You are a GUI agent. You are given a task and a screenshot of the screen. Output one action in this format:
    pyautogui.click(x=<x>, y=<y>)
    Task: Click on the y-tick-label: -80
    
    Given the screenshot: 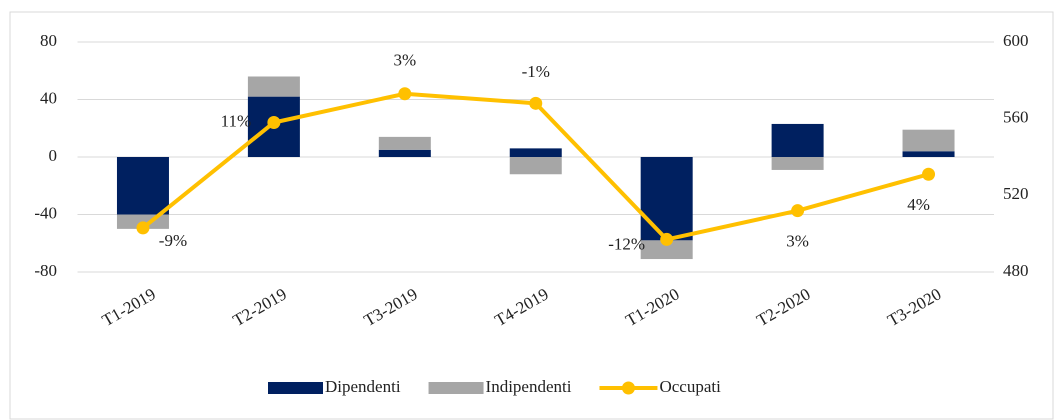 What is the action you would take?
    pyautogui.click(x=45, y=270)
    